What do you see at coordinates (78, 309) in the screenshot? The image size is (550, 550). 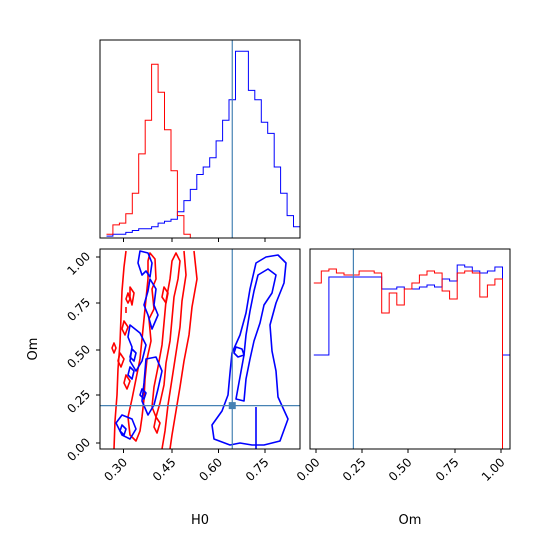 I see `y-tick-label: 0.75` at bounding box center [78, 309].